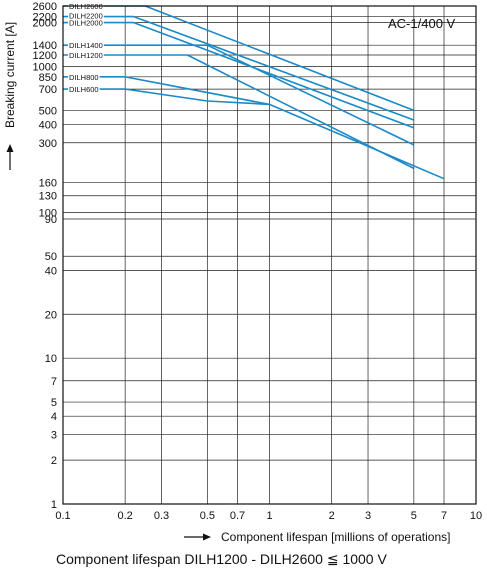 Image resolution: width=487 pixels, height=580 pixels. What do you see at coordinates (54, 417) in the screenshot?
I see `y-tick-label: 4` at bounding box center [54, 417].